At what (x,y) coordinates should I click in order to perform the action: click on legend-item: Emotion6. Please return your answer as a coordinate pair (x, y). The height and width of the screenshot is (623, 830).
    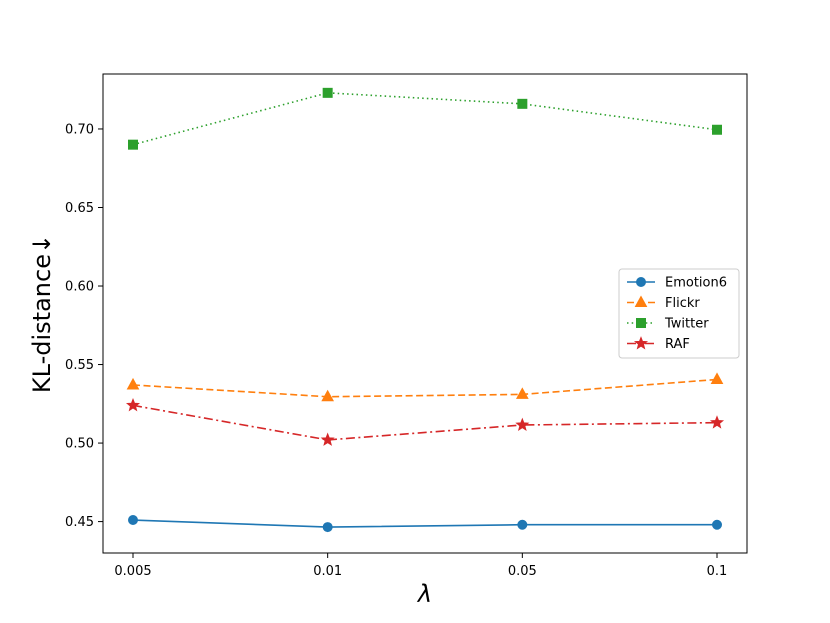
    Looking at the image, I should click on (677, 283).